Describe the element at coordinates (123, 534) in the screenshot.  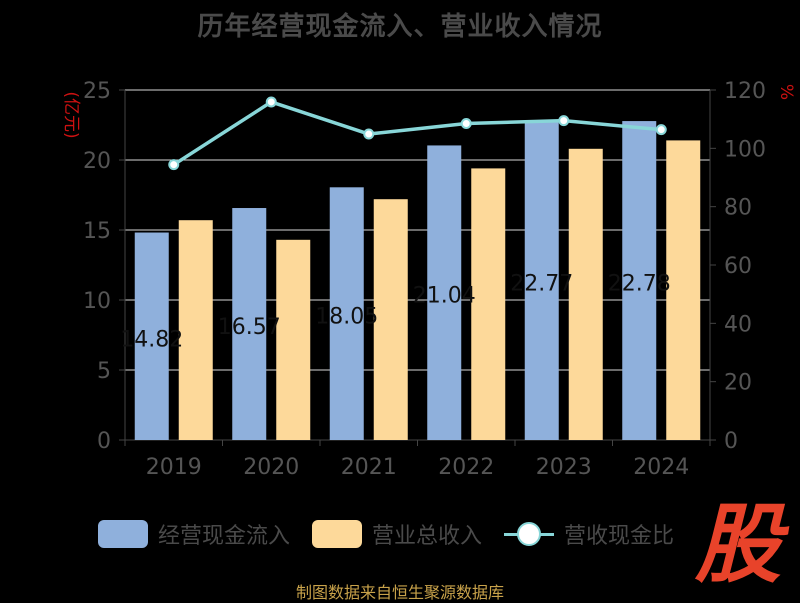
I see `legend-swatch-cash-inflow` at that location.